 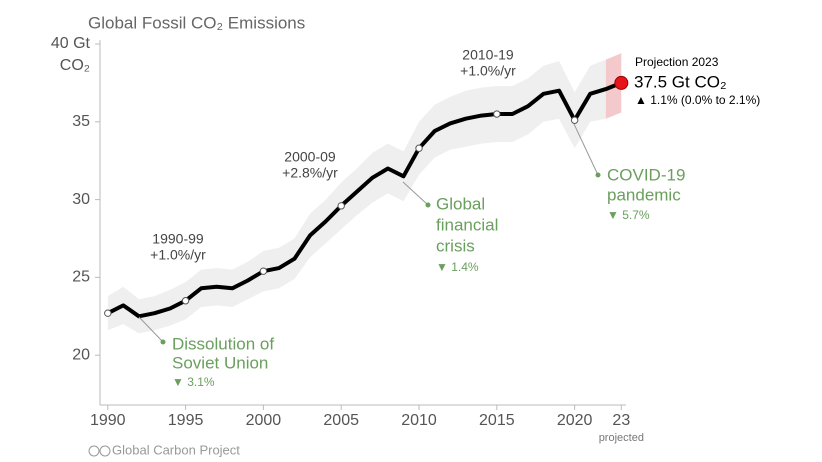 I want to click on period-rate: +2.8%/yr, so click(x=310, y=173).